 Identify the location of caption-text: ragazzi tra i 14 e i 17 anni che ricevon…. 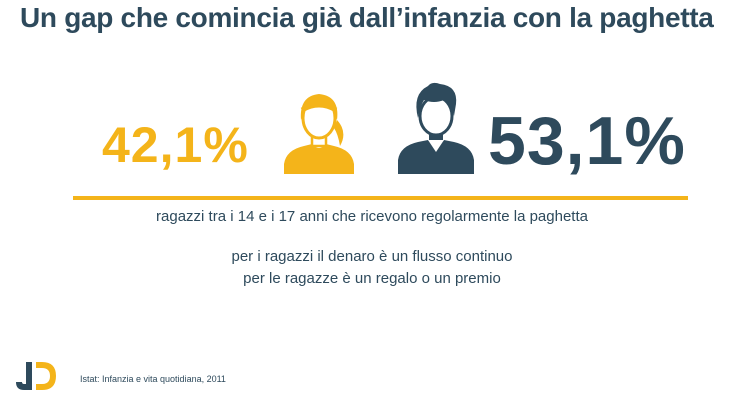
(372, 216).